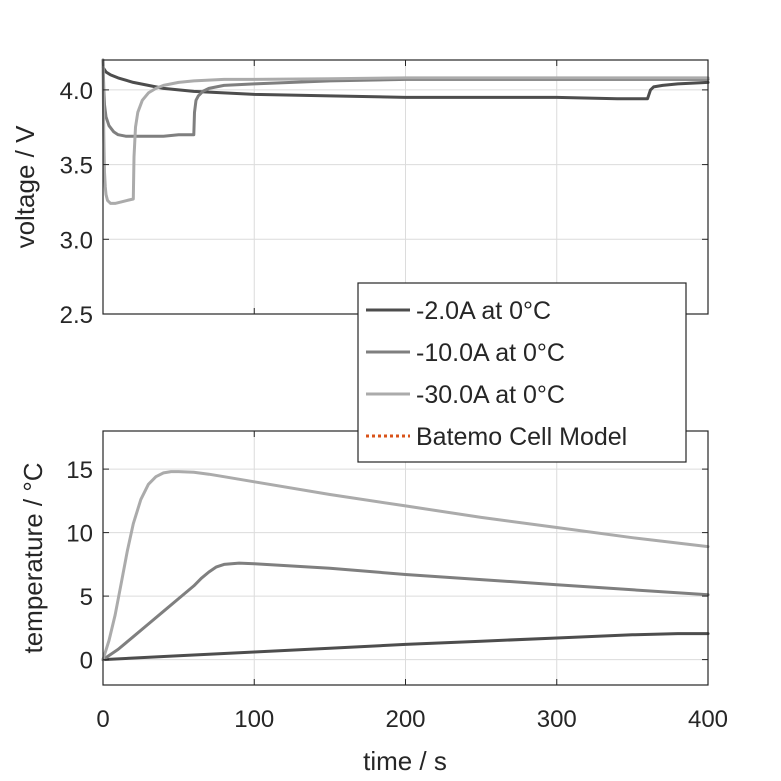  What do you see at coordinates (25, 187) in the screenshot?
I see `voltage-ylabel: voltage / V` at bounding box center [25, 187].